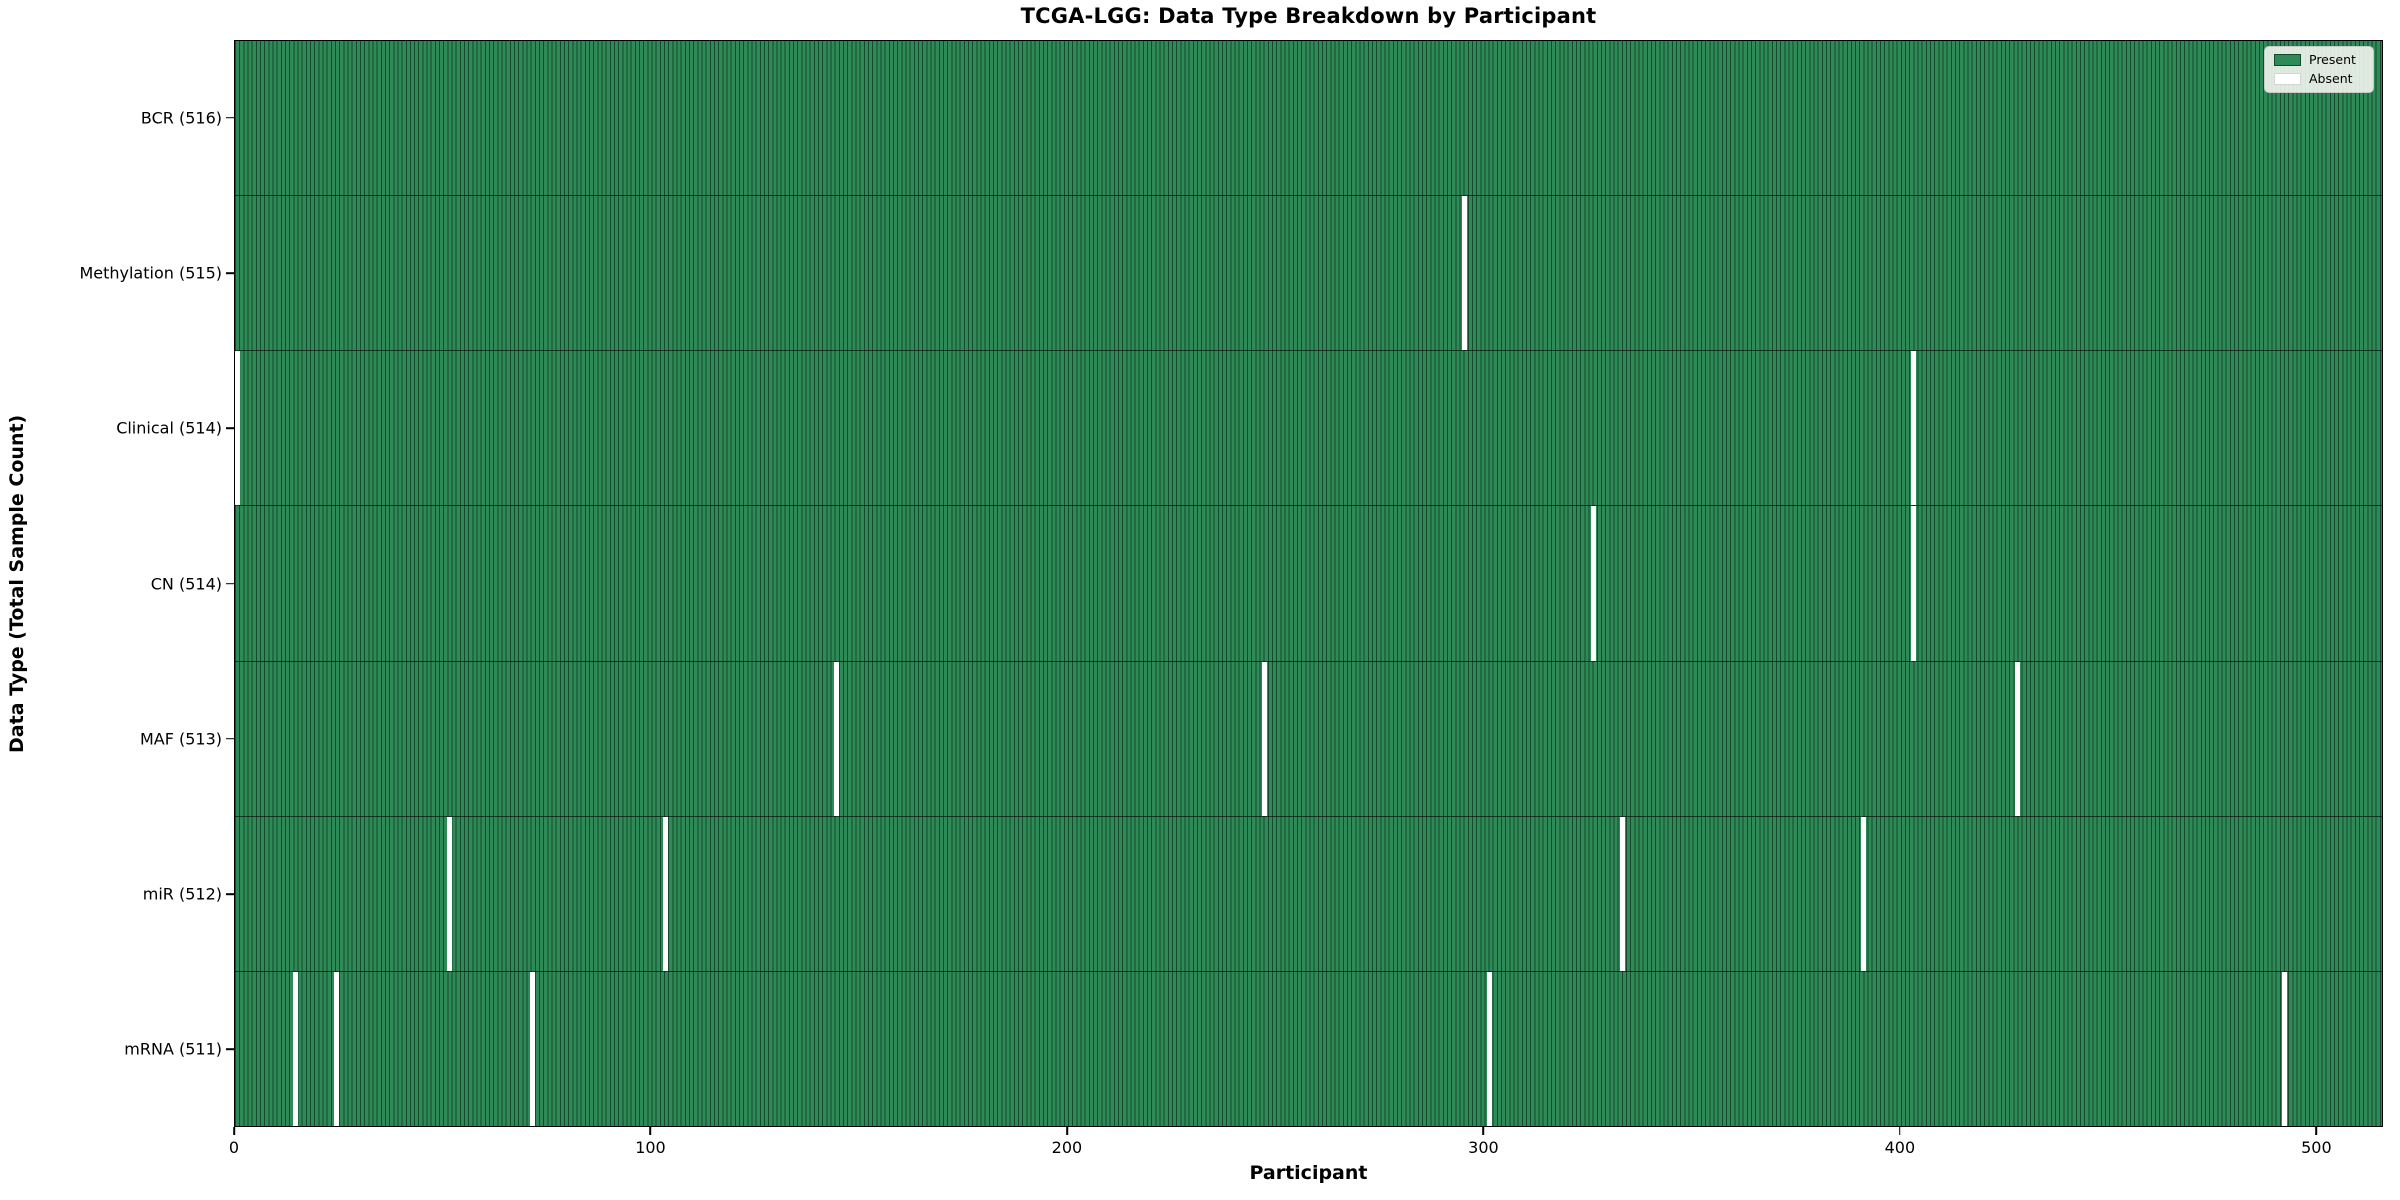 The image size is (2400, 1200). I want to click on legend-label: Absent, so click(2331, 78).